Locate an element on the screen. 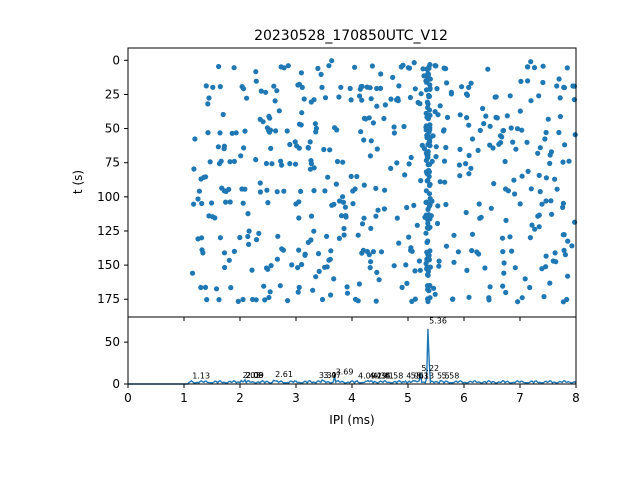 Image resolution: width=640 pixels, height=480 pixels. scatter-y-tick-label: 25 is located at coordinates (112, 94).